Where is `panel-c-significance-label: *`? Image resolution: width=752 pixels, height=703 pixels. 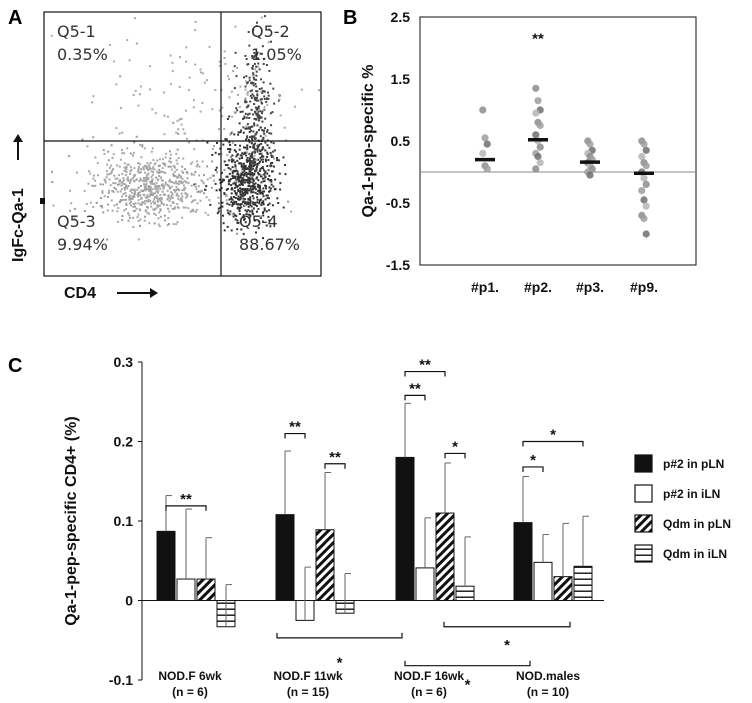 panel-c-significance-label: * is located at coordinates (455, 446).